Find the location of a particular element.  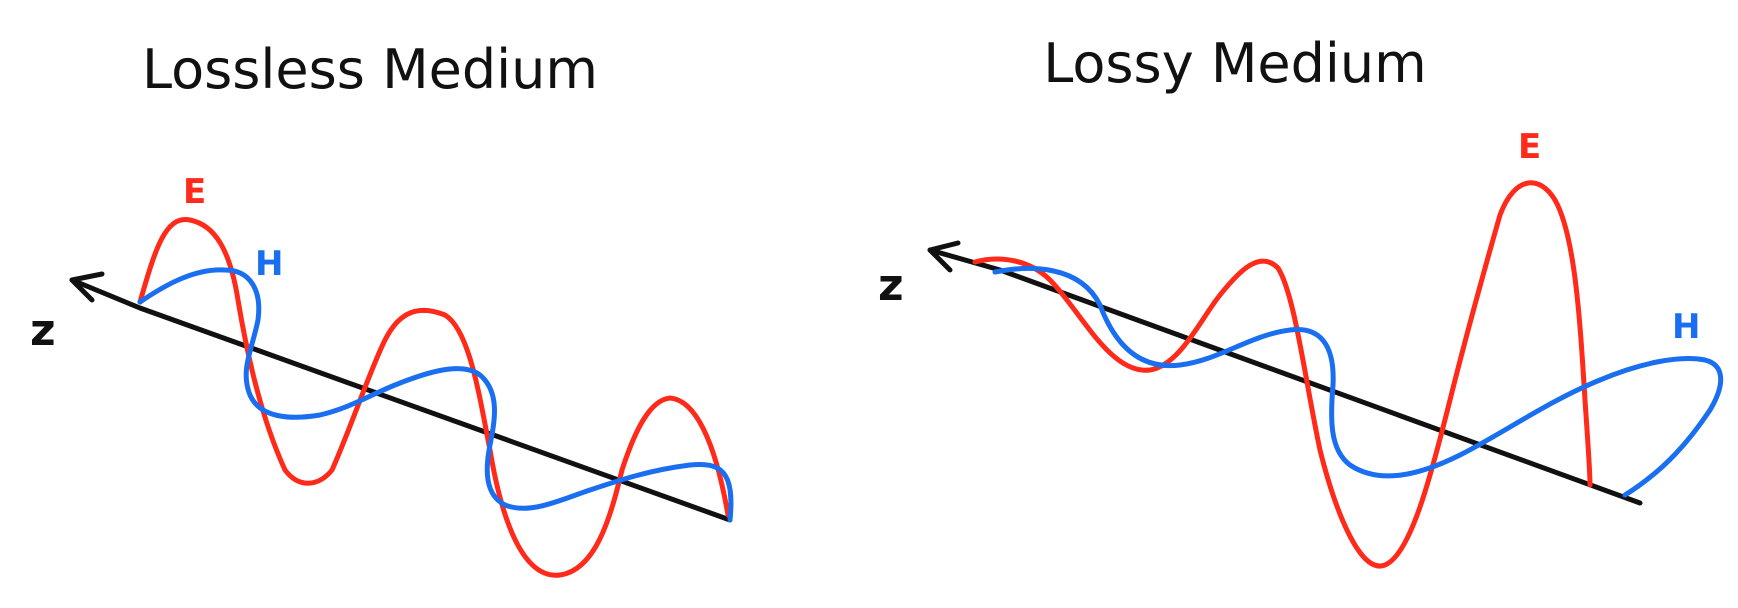

lossy-h-label: H is located at coordinates (1686, 327).